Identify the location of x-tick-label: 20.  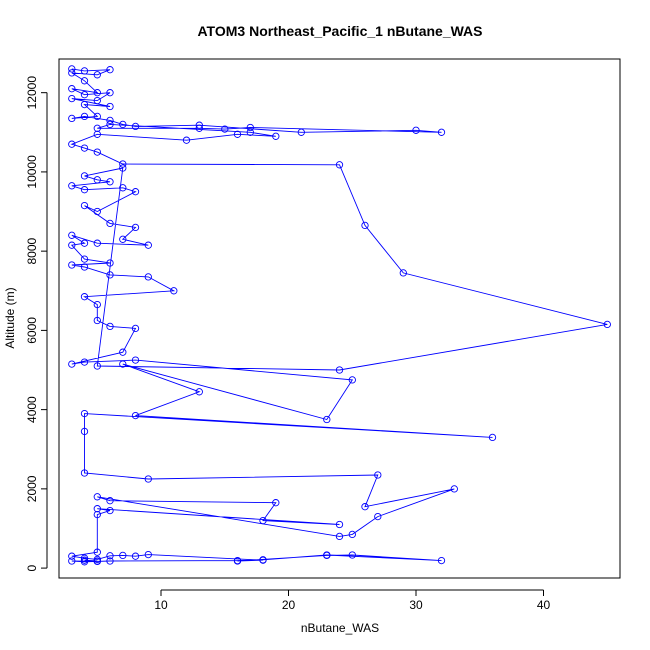
(289, 605).